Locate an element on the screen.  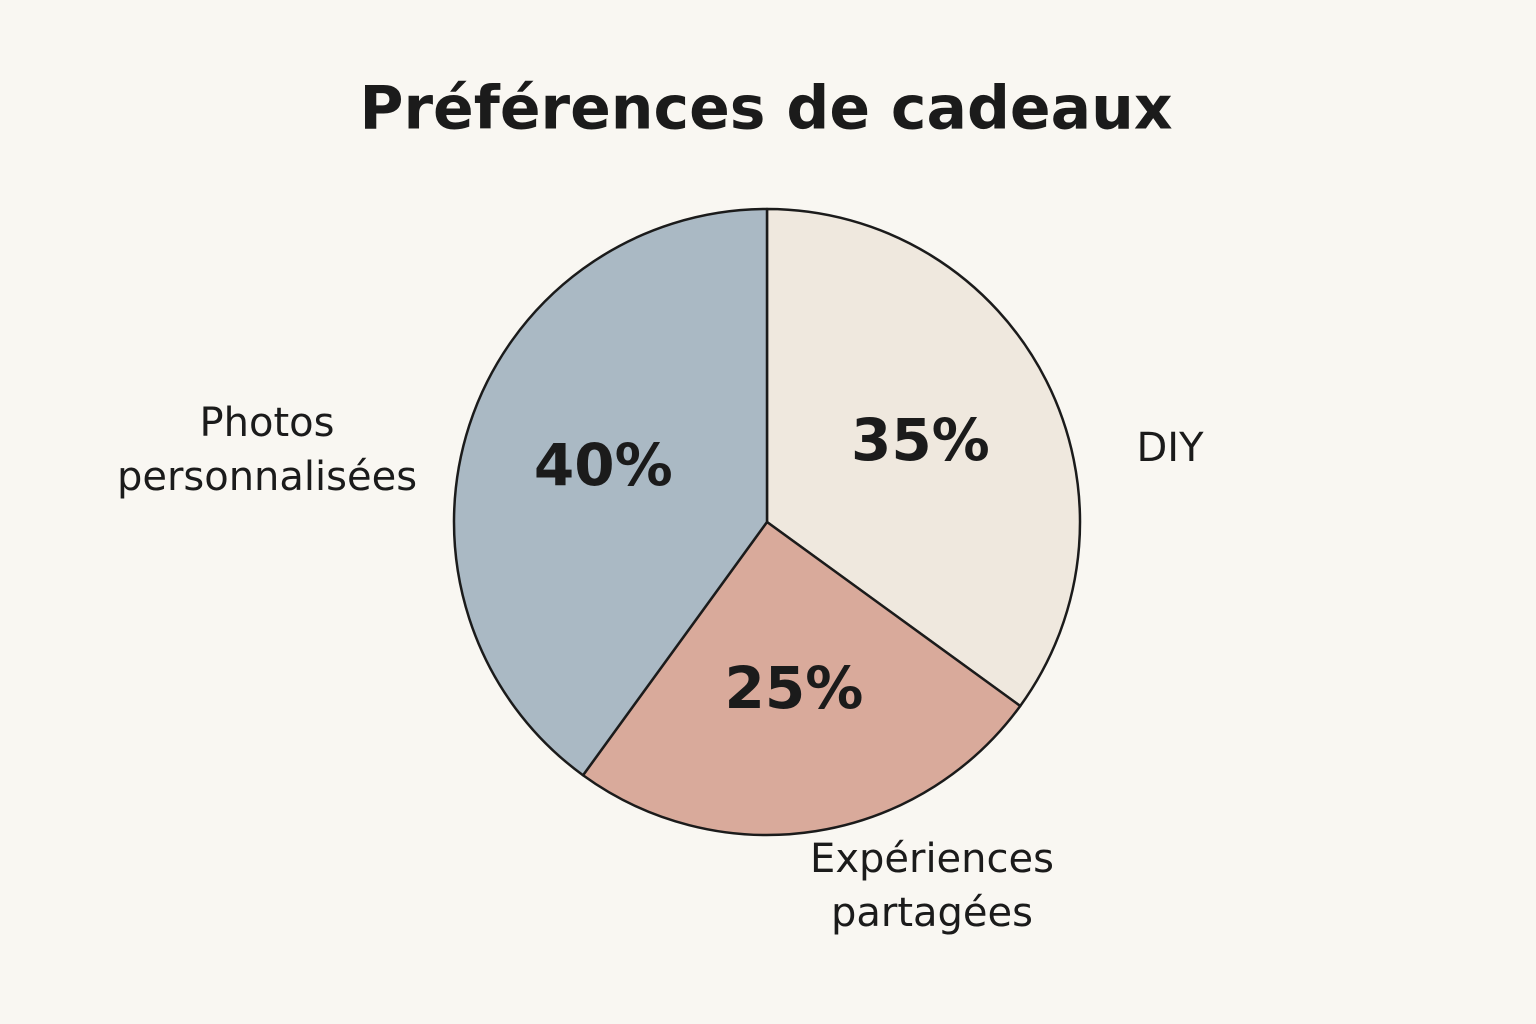
category-label: Photos personnalisées is located at coordinates (267, 450).